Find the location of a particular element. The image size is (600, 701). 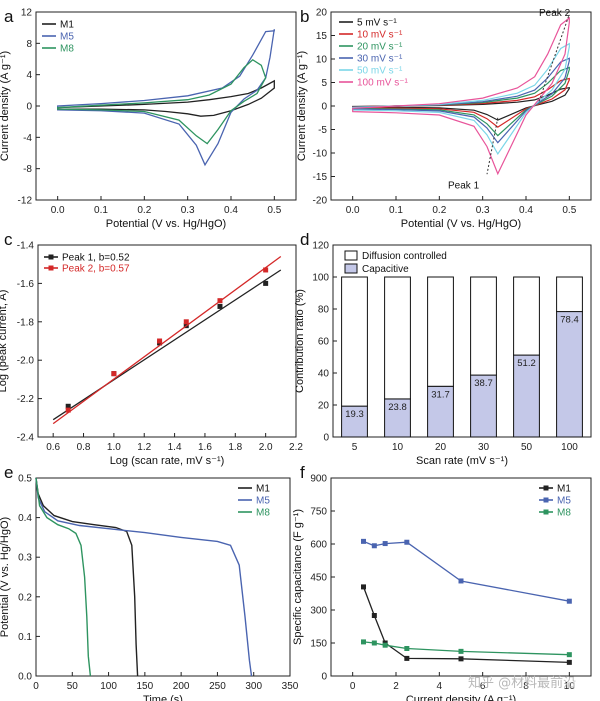

x-tick-label: 50 is located at coordinates (73, 686).